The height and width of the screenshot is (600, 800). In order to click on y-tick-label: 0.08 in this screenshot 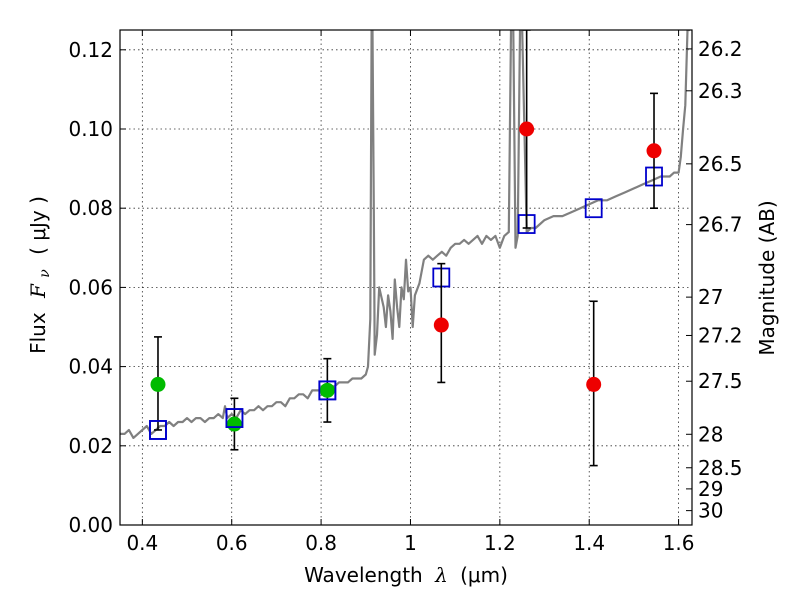, I will do `click(90, 208)`.